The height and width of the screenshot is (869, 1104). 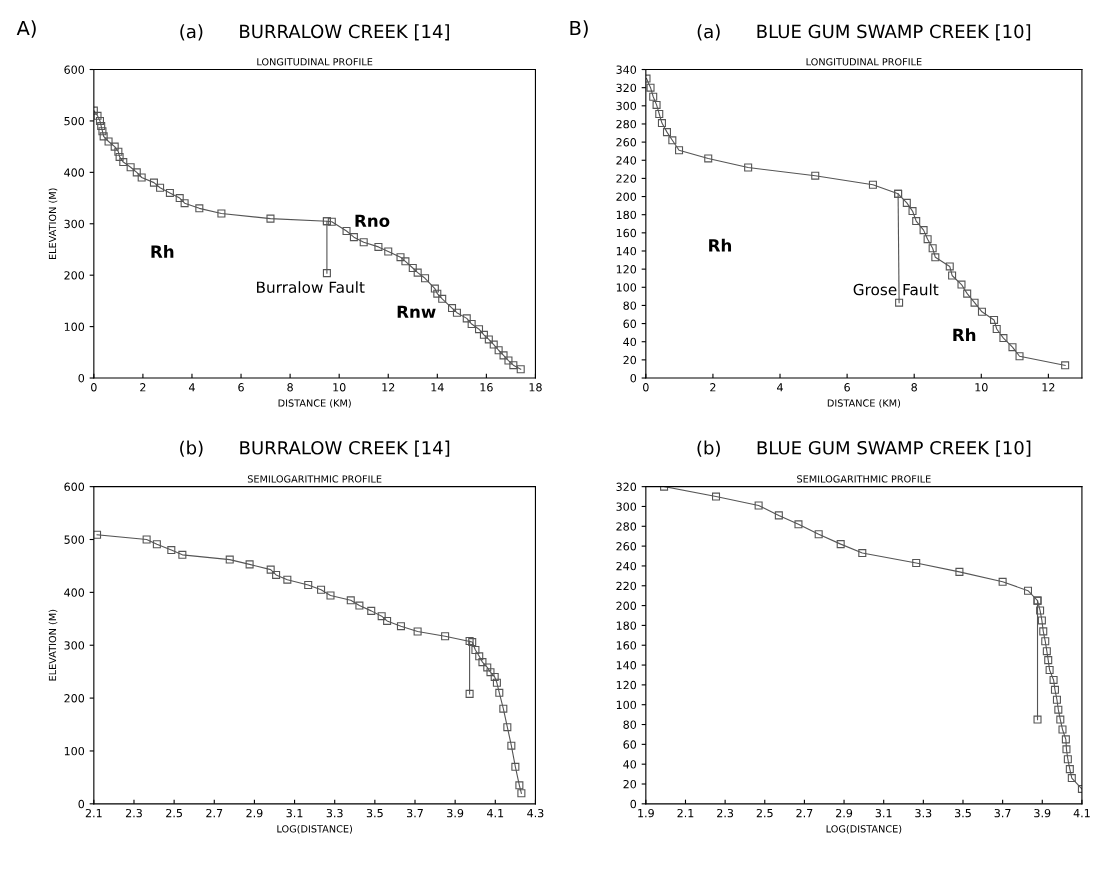 I want to click on chart-title: (b) BLUE GUM SWAMP CREEK [10], so click(x=864, y=448).